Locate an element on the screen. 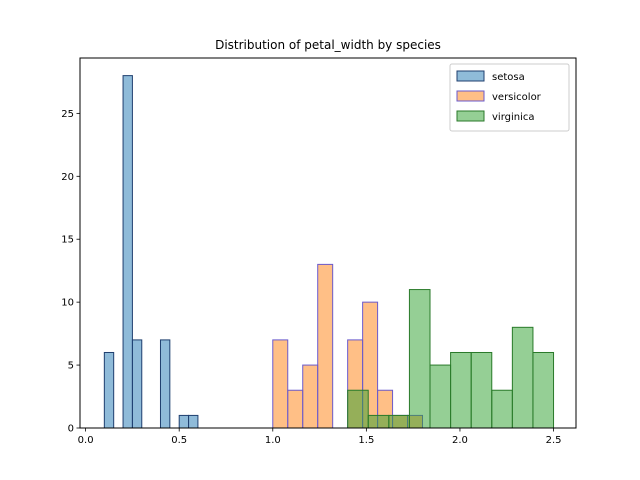 This screenshot has width=640, height=480. x-tick-label-2: 1.0 is located at coordinates (273, 440).